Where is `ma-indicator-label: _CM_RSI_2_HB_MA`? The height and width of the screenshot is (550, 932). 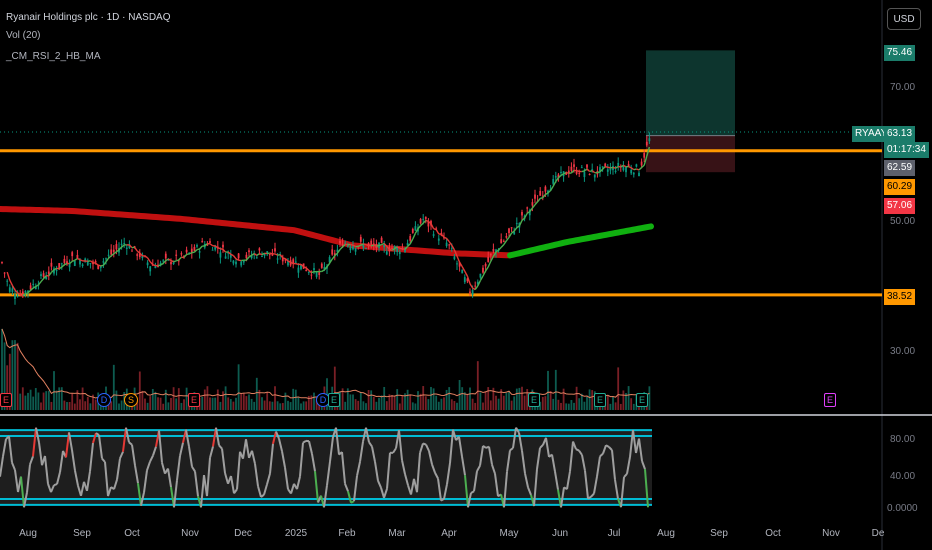
ma-indicator-label: _CM_RSI_2_HB_MA is located at coordinates (53, 56).